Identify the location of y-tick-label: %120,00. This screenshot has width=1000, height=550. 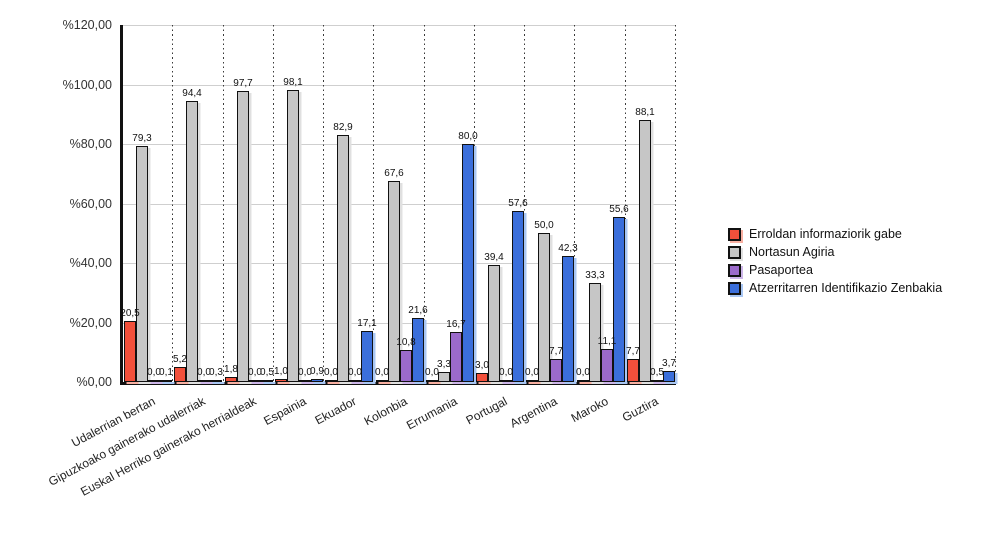
(87, 25).